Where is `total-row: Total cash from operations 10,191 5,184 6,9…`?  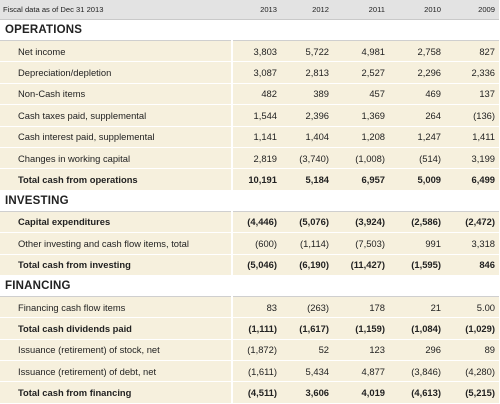
total-row: Total cash from operations 10,191 5,184 6,9… is located at coordinates (249, 179).